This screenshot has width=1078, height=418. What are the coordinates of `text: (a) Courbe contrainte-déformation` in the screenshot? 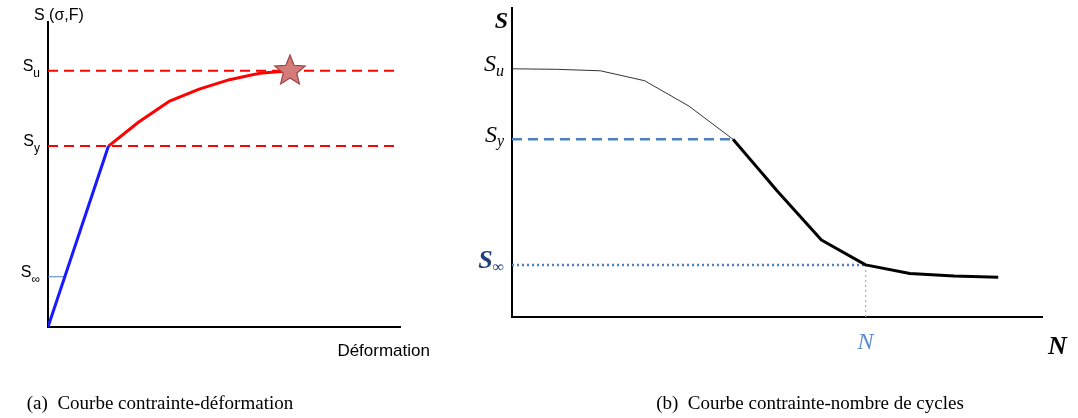 It's located at (160, 402).